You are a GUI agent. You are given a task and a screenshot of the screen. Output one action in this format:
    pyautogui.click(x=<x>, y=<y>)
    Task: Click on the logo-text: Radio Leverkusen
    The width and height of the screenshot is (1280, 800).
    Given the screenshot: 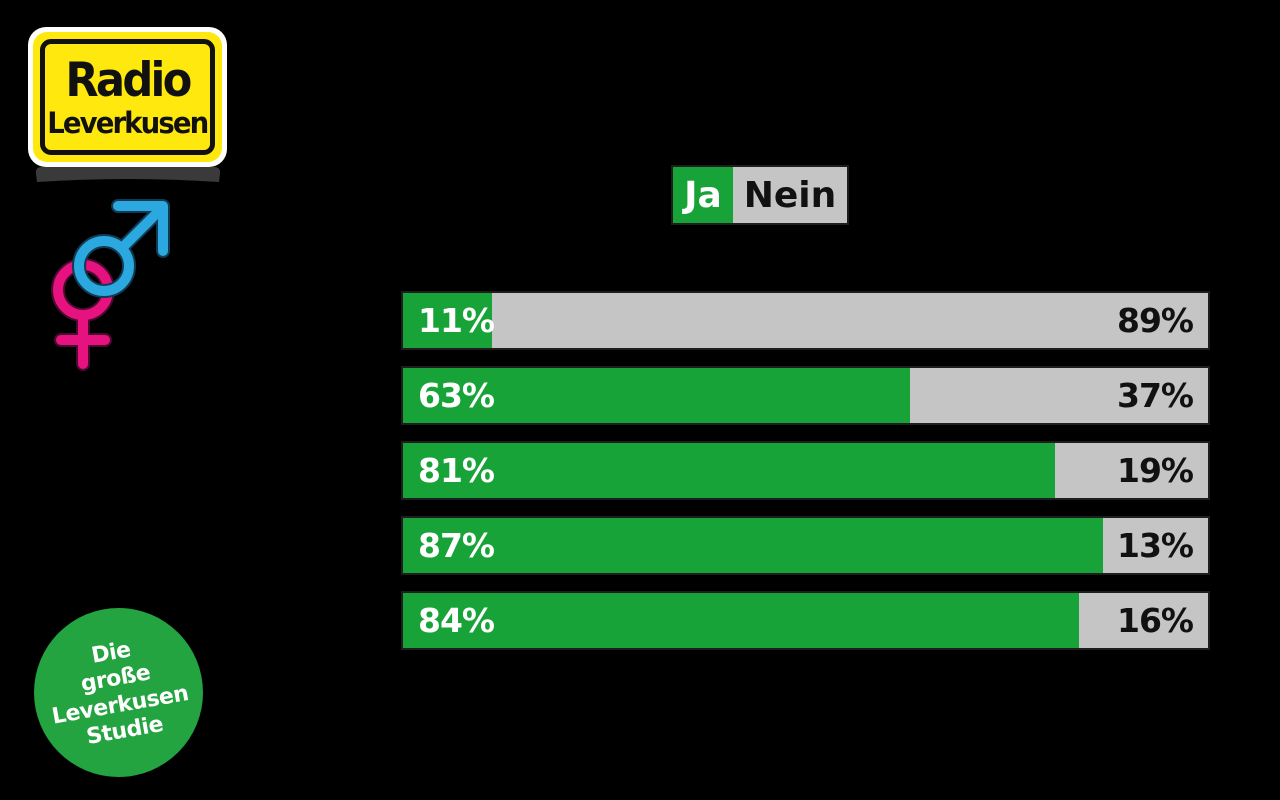 What is the action you would take?
    pyautogui.click(x=127, y=97)
    